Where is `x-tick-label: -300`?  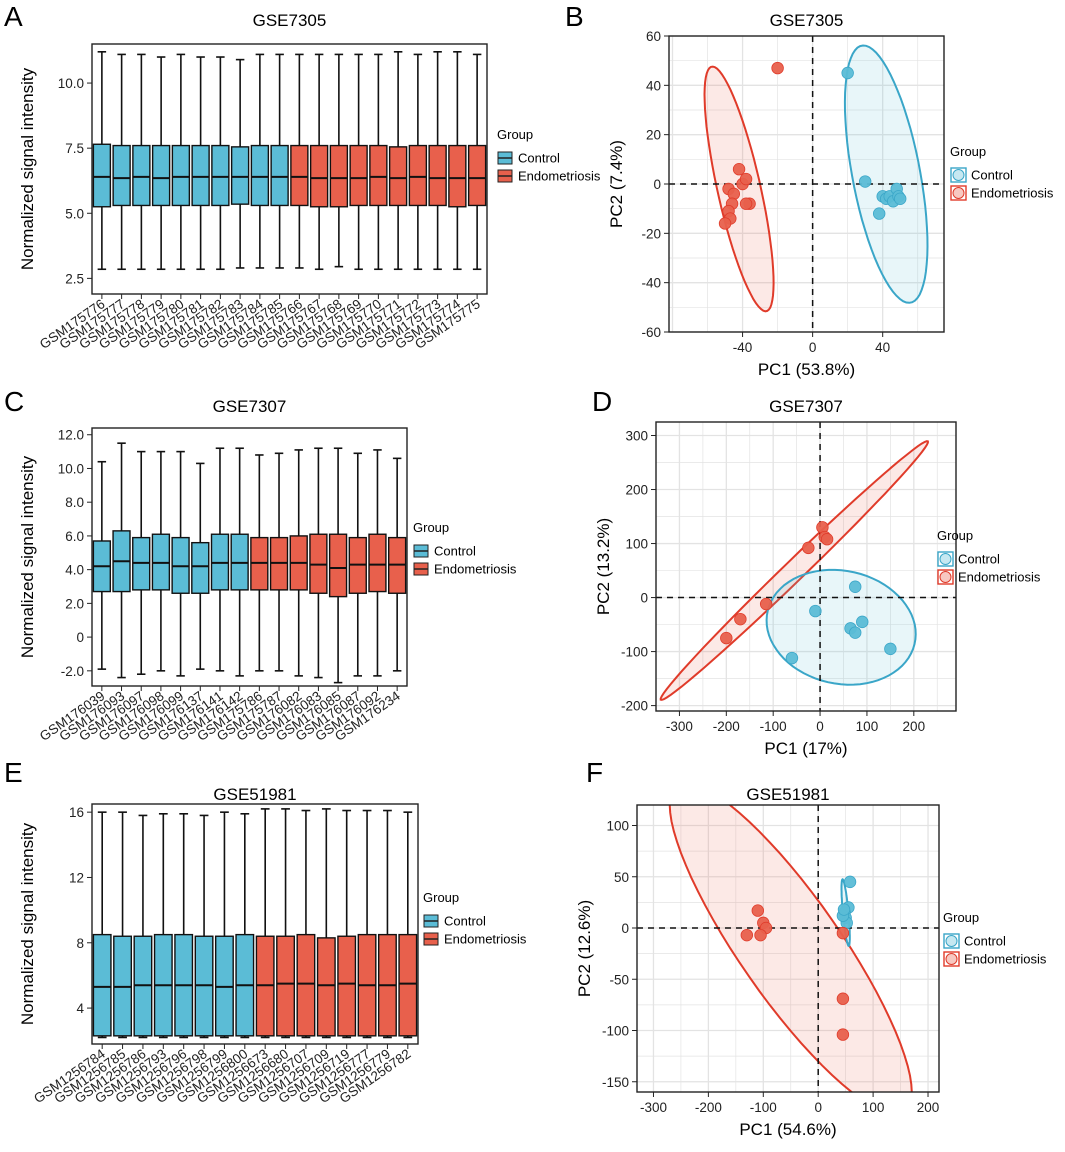 x-tick-label: -300 is located at coordinates (653, 1107).